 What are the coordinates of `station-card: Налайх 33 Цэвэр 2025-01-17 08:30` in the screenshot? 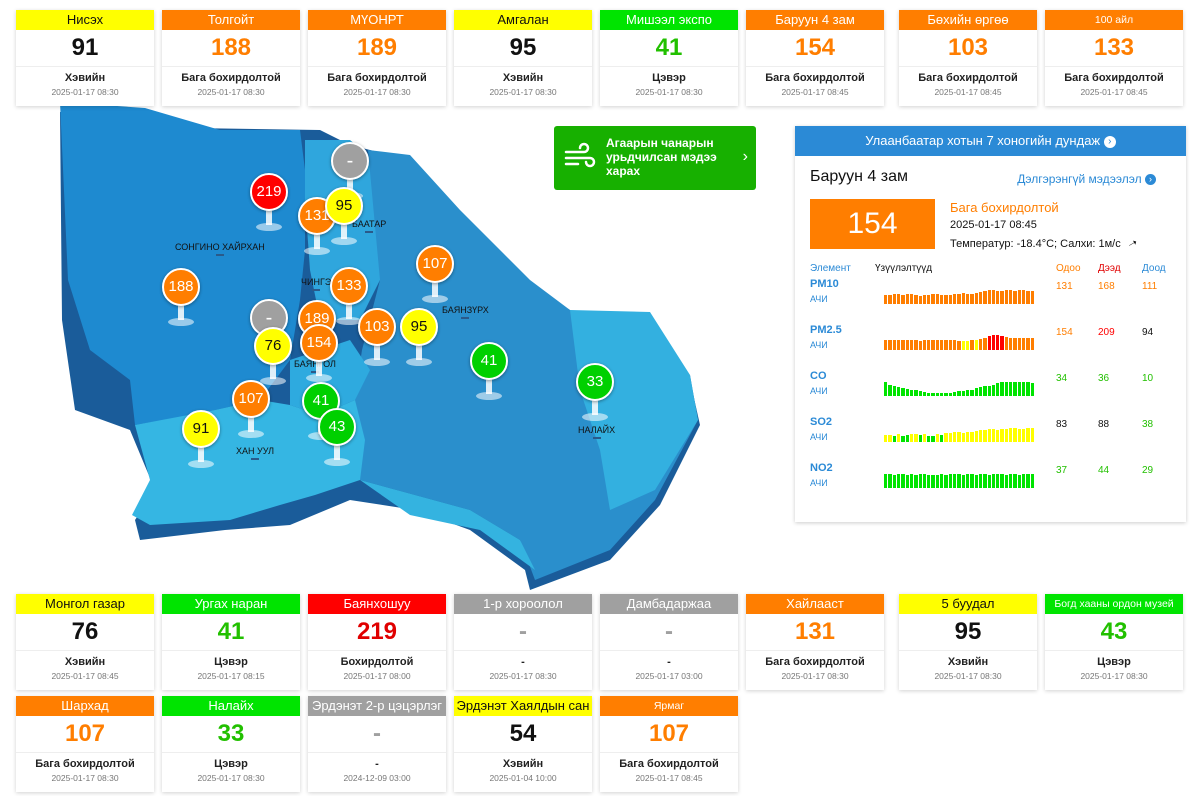 It's located at (231, 744).